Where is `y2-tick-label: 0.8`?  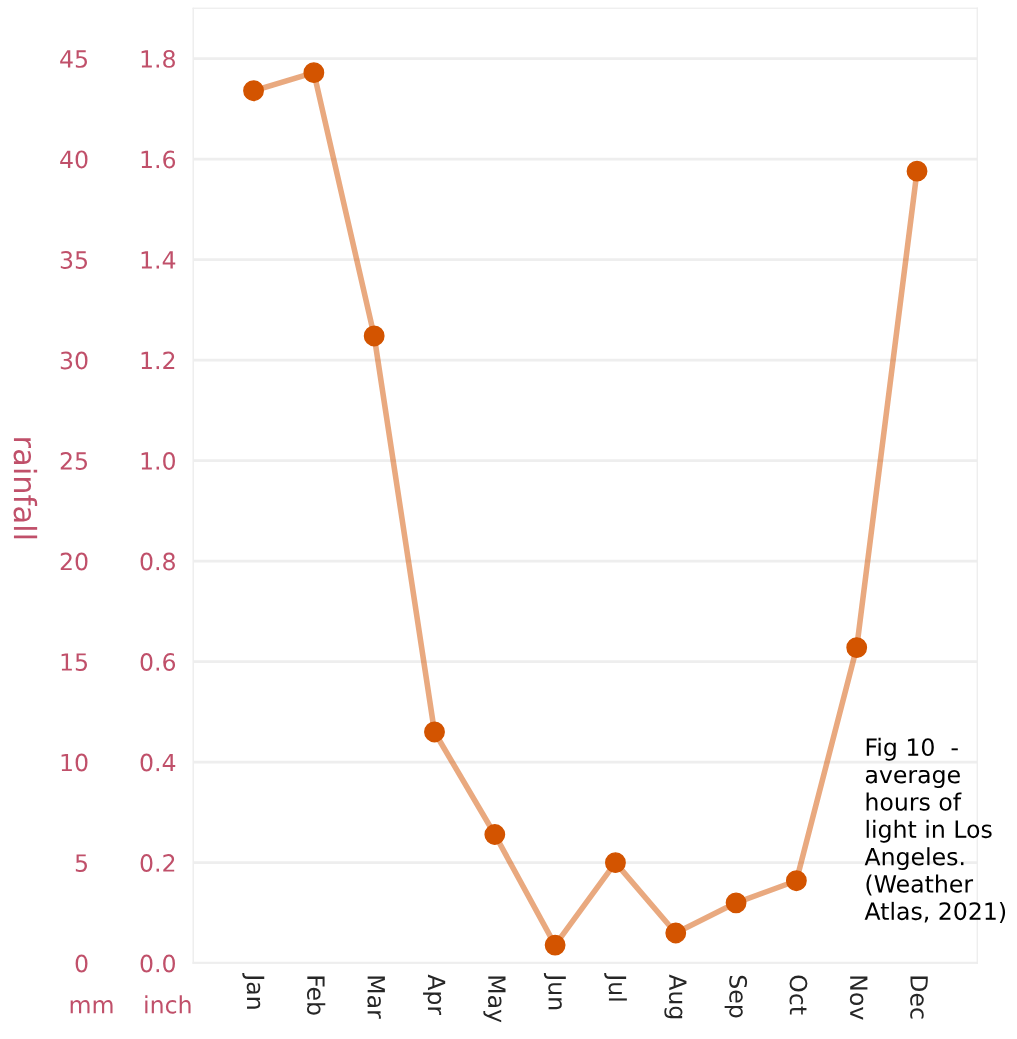
y2-tick-label: 0.8 is located at coordinates (157, 561).